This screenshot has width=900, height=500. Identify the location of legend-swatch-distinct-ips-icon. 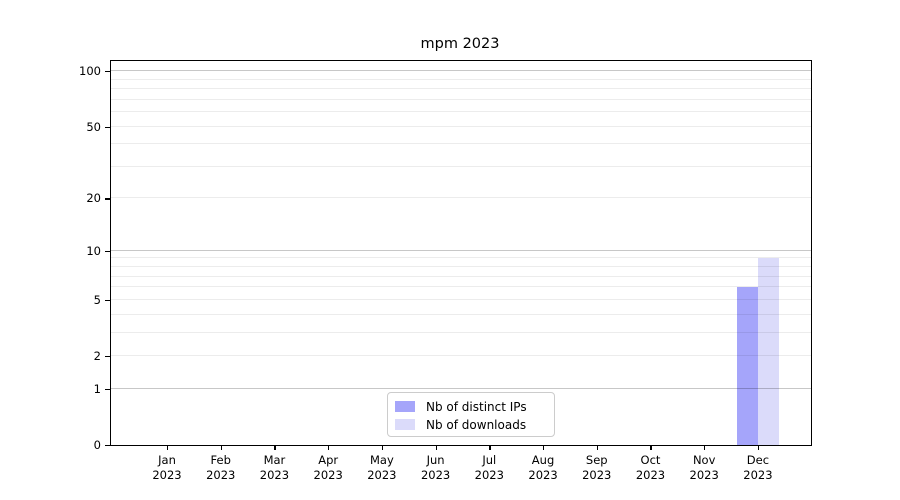
(405, 406).